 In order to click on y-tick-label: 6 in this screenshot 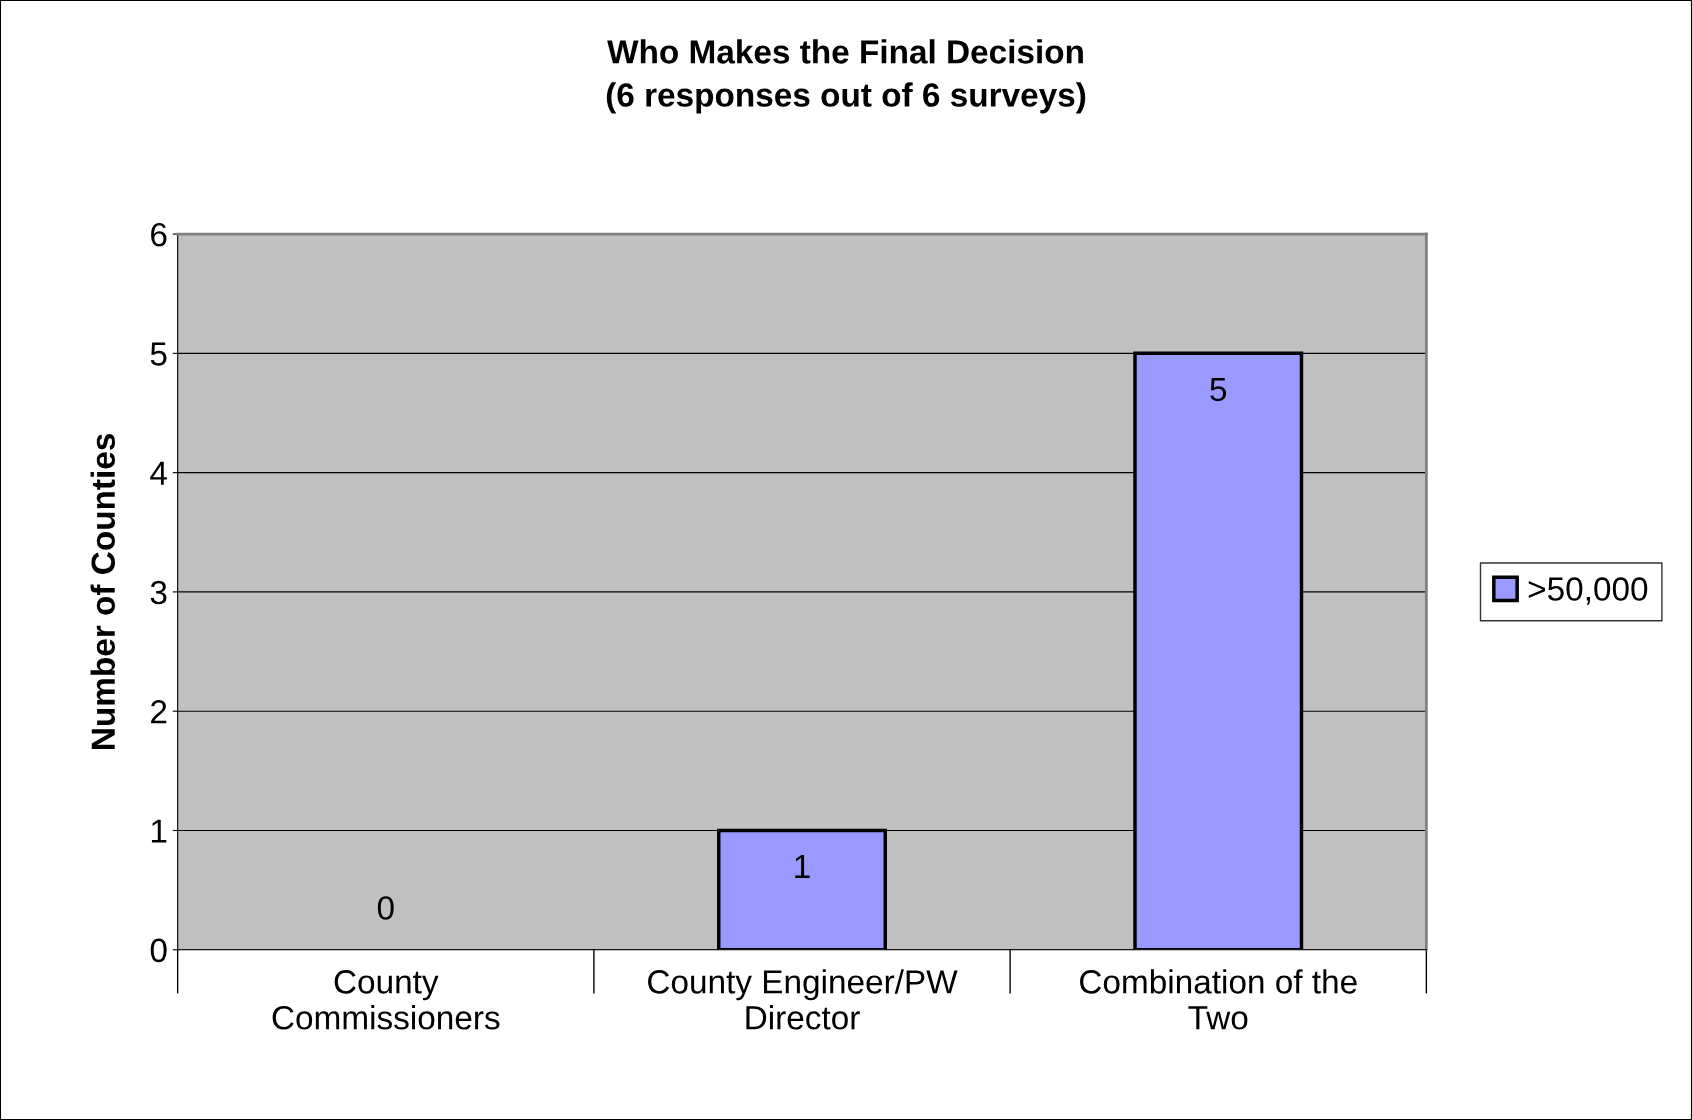, I will do `click(159, 234)`.